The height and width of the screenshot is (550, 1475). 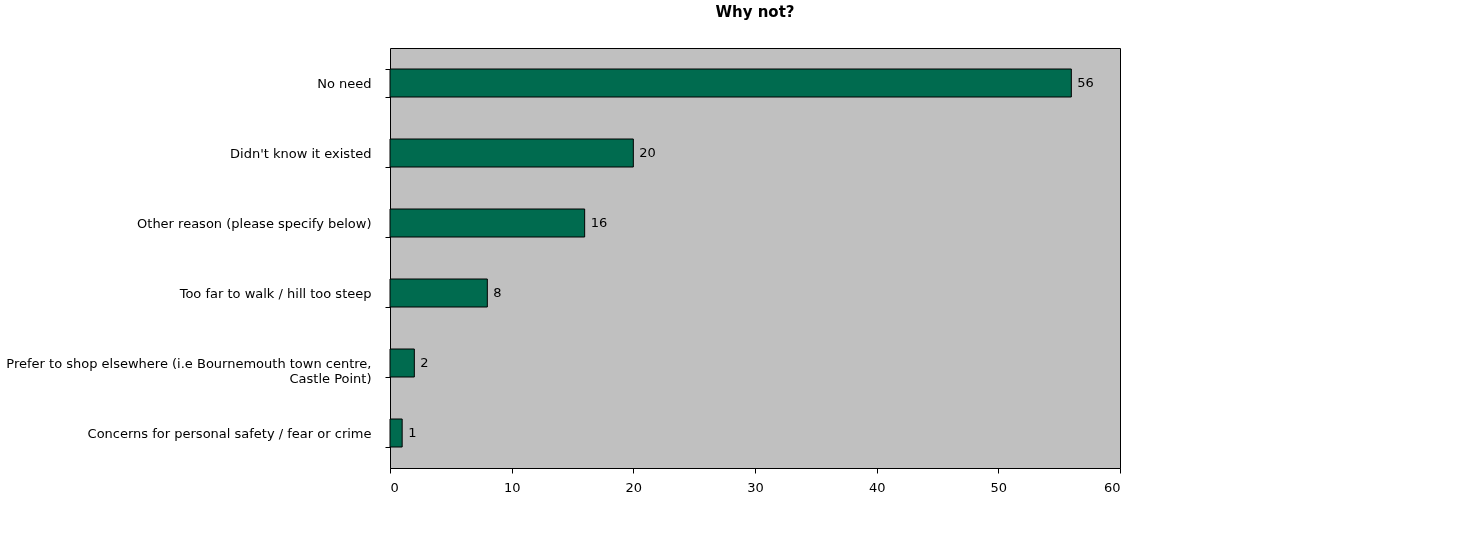 I want to click on y-tick-label: Didn't know it existed, so click(x=301, y=153).